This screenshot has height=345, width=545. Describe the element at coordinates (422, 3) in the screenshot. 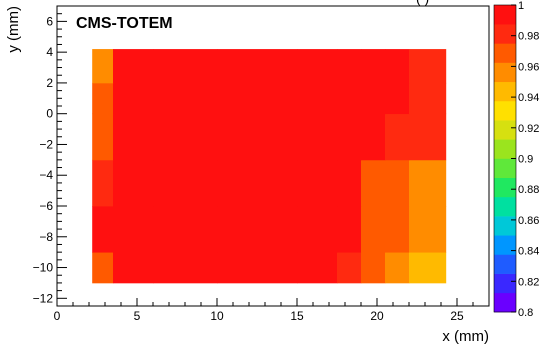

I see `top-right-partial-label: ( )` at that location.